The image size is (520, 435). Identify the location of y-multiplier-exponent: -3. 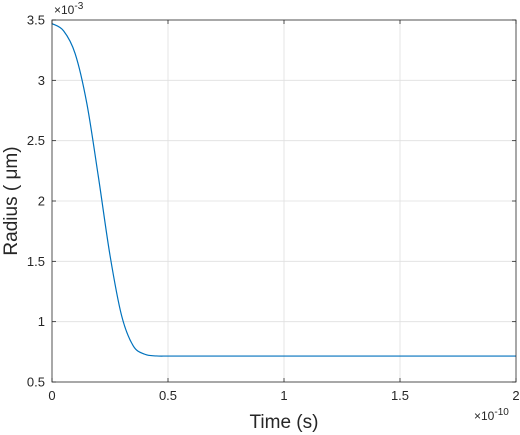
(78, 6).